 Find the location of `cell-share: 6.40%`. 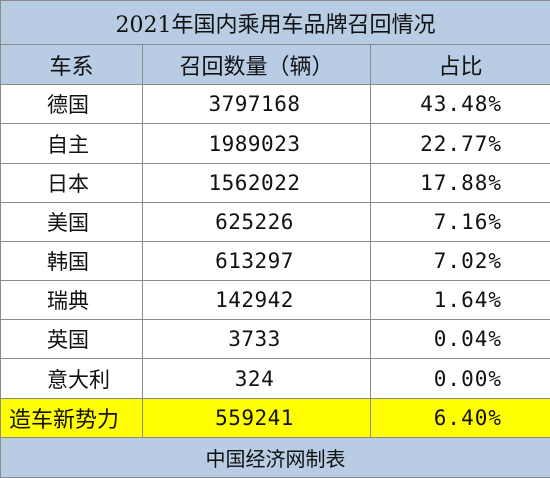

cell-share: 6.40% is located at coordinates (460, 417).